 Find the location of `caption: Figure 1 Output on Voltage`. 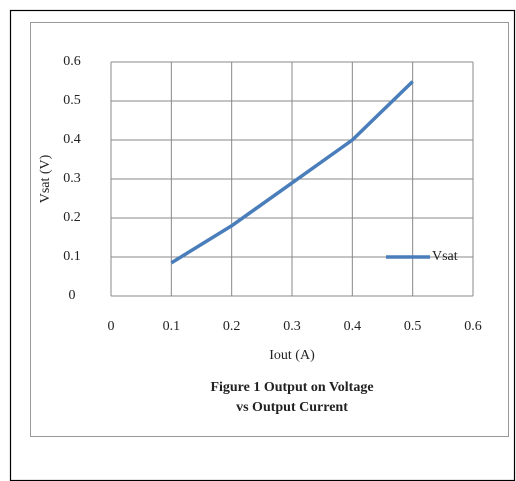

caption: Figure 1 Output on Voltage is located at coordinates (291, 387).